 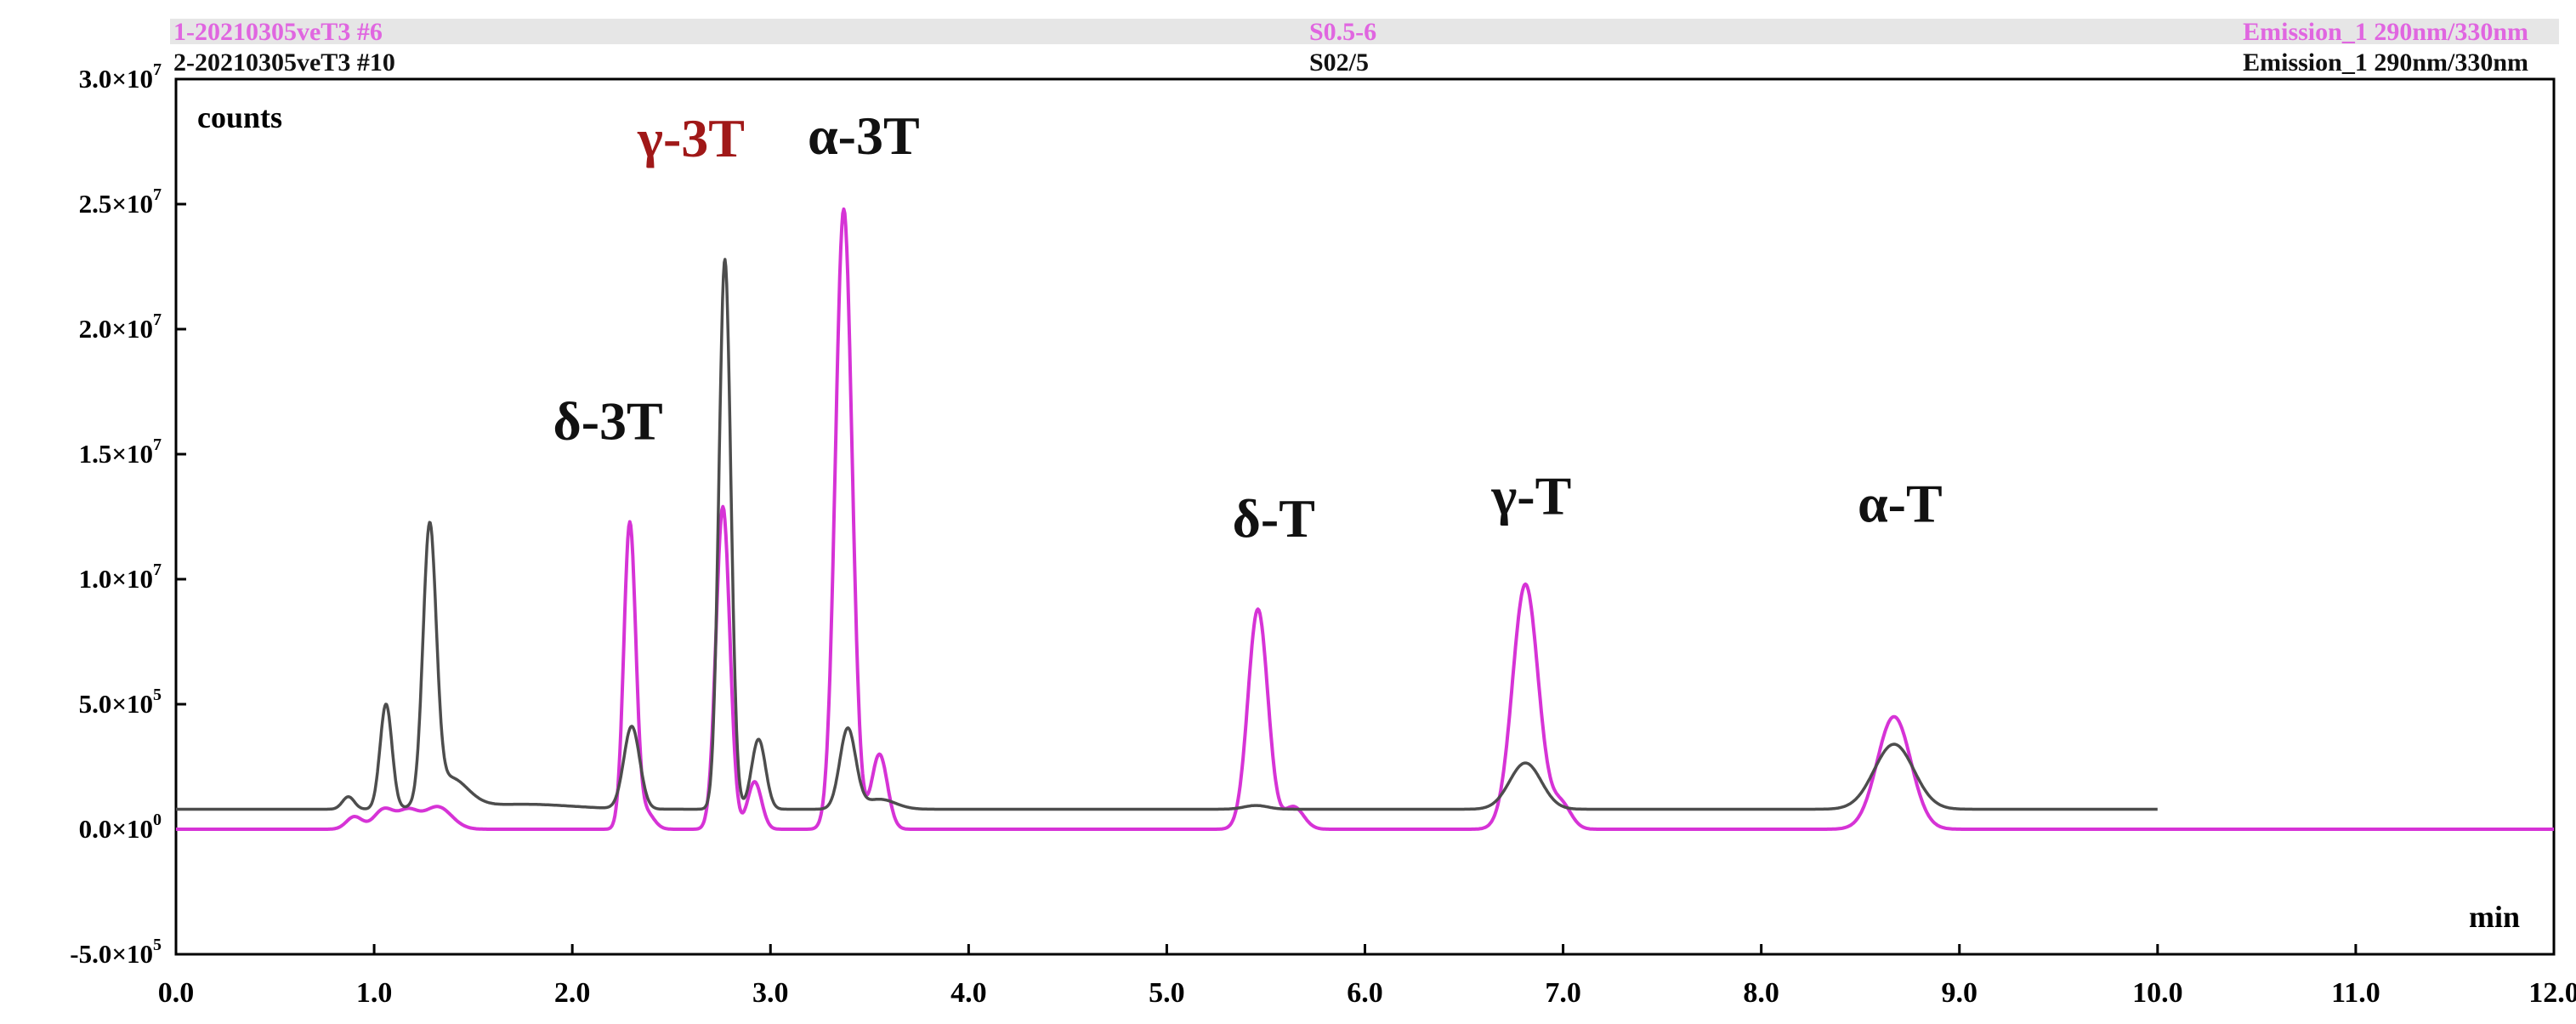 What do you see at coordinates (1167, 993) in the screenshot?
I see `x-tick-label: 5.0` at bounding box center [1167, 993].